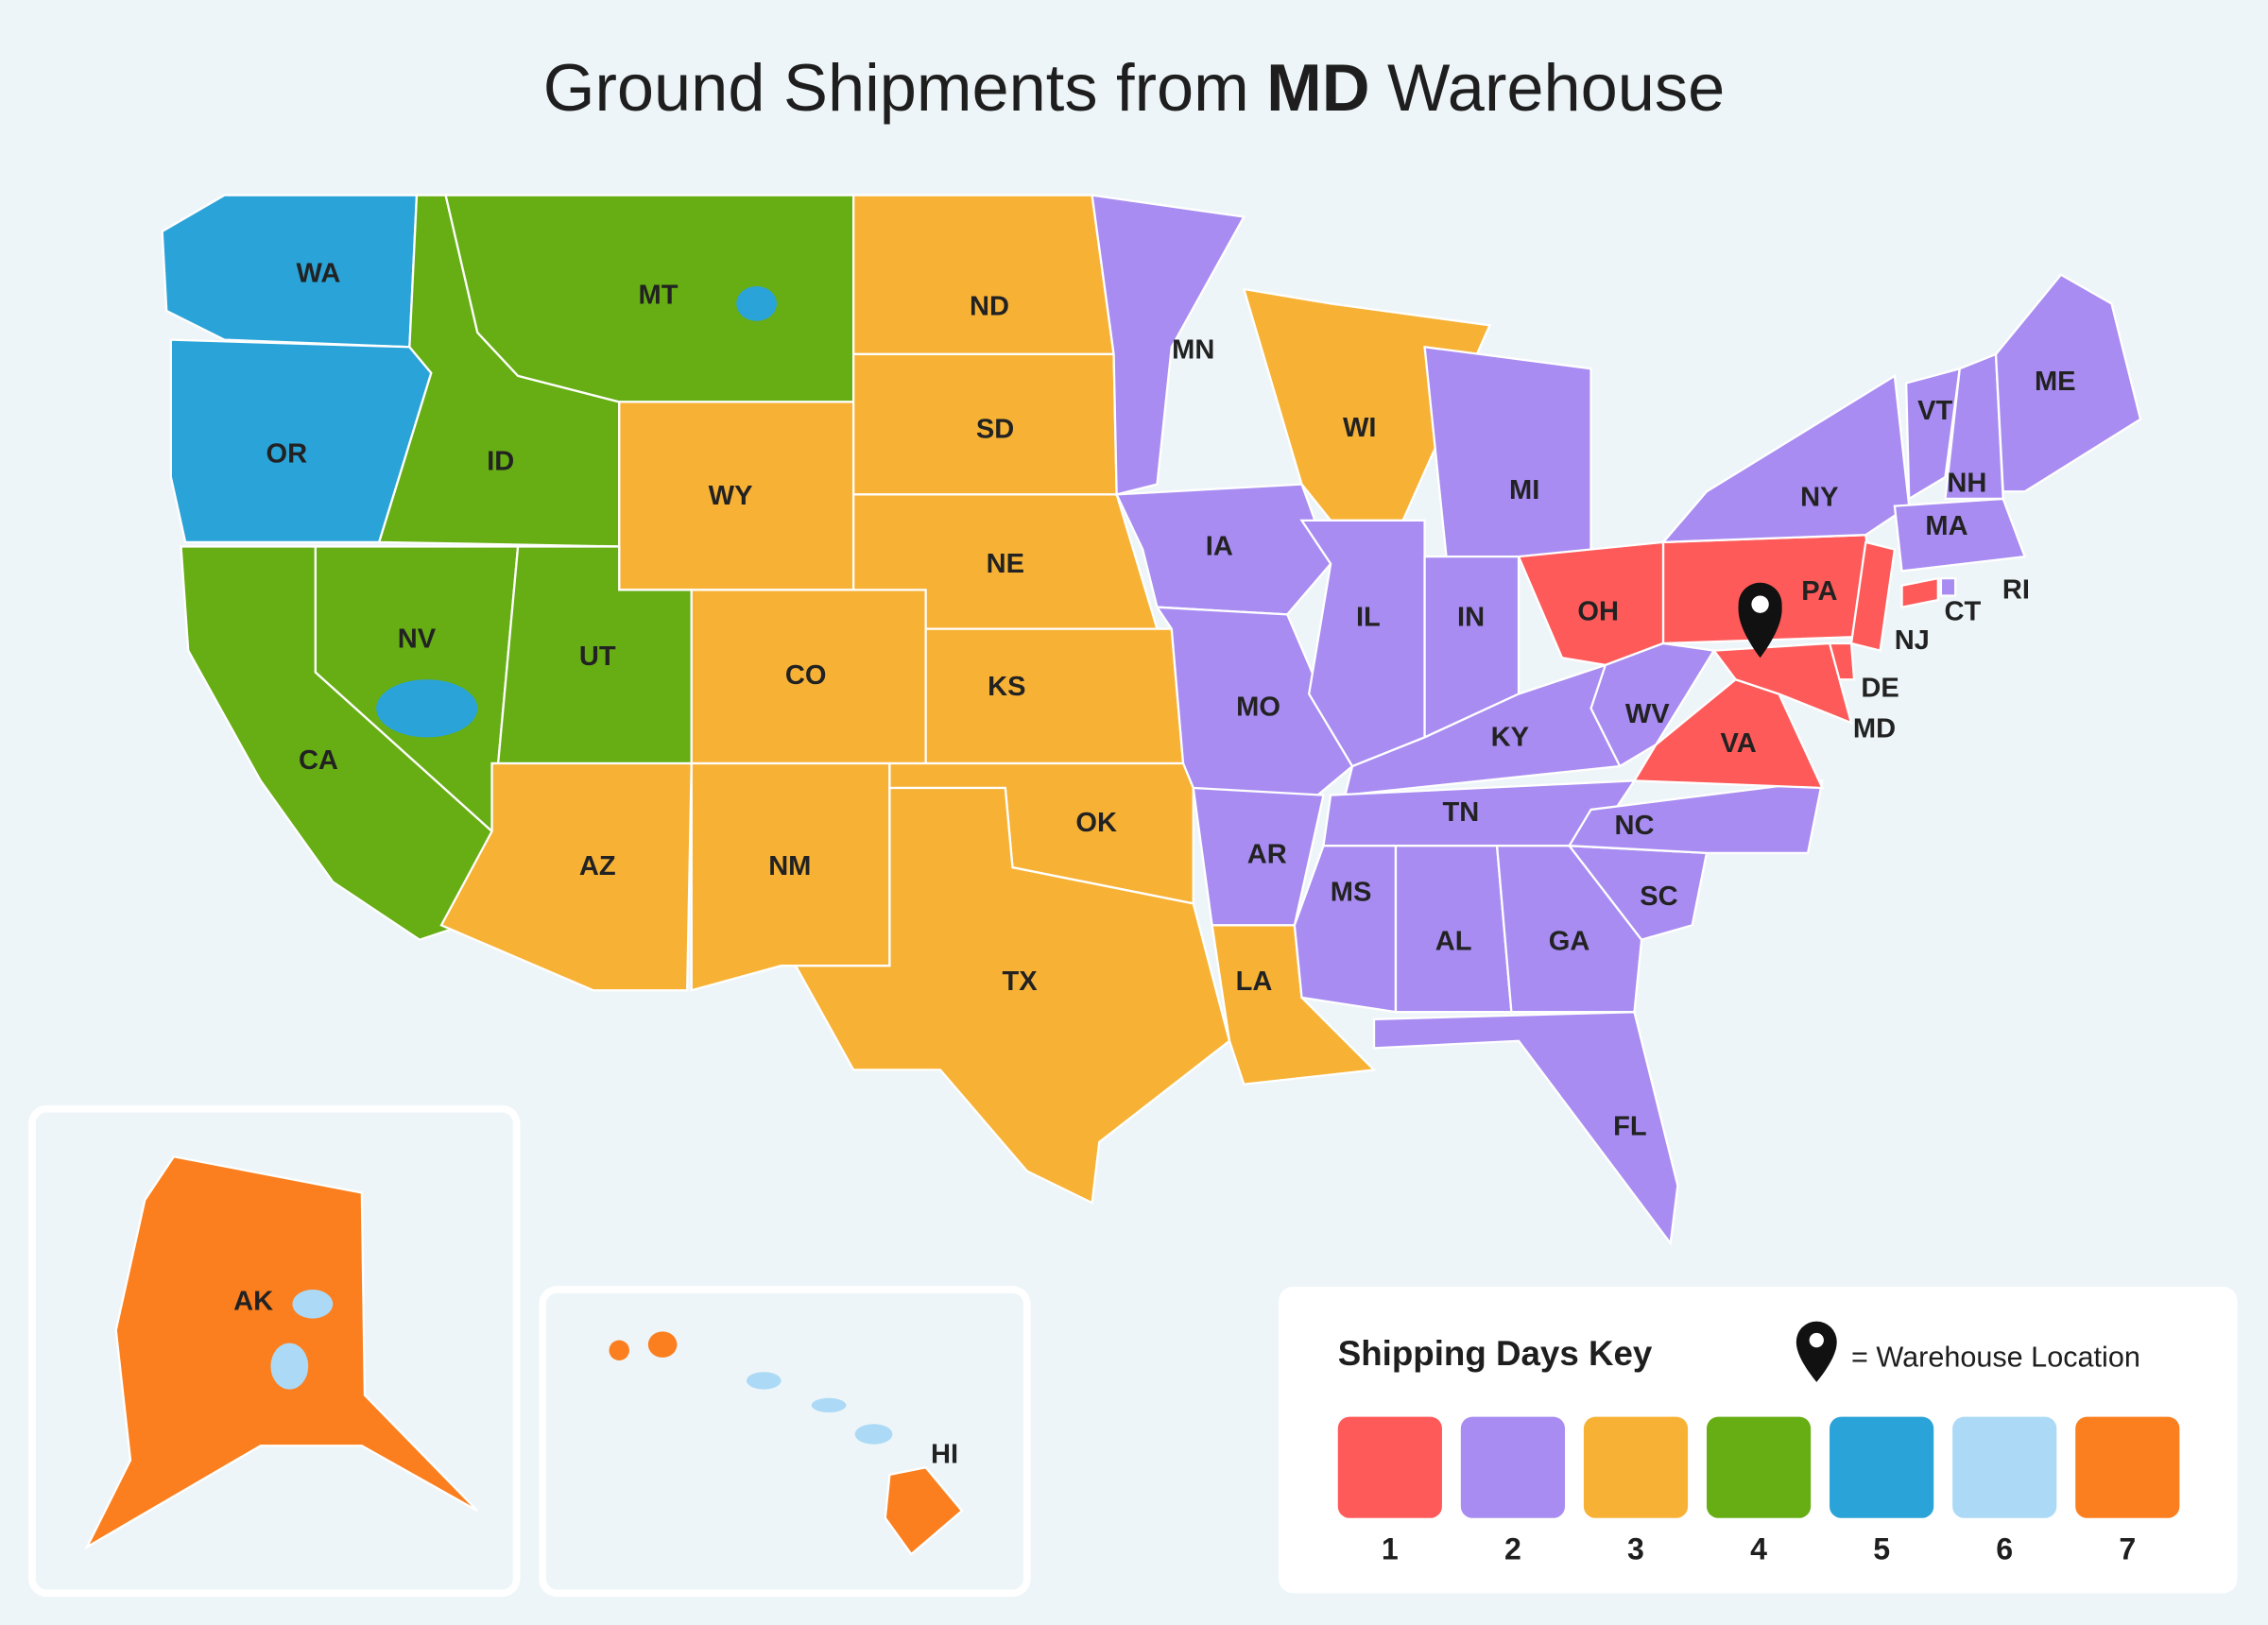  Describe the element at coordinates (2004, 1548) in the screenshot. I see `legend-label: 6` at that location.